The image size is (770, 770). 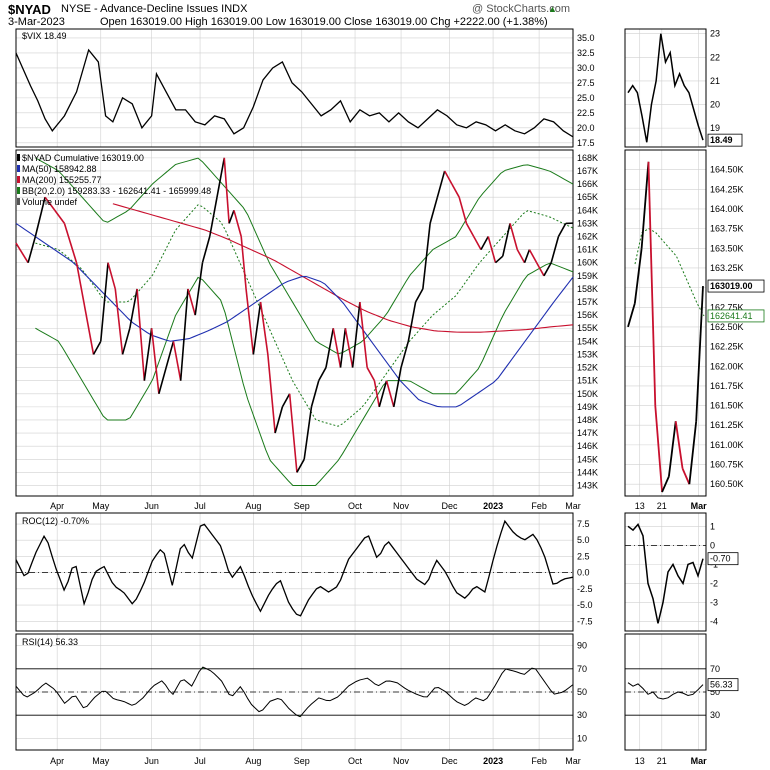 I want to click on nyad-legend-item: MA(50) 158942.88, so click(x=59, y=169).